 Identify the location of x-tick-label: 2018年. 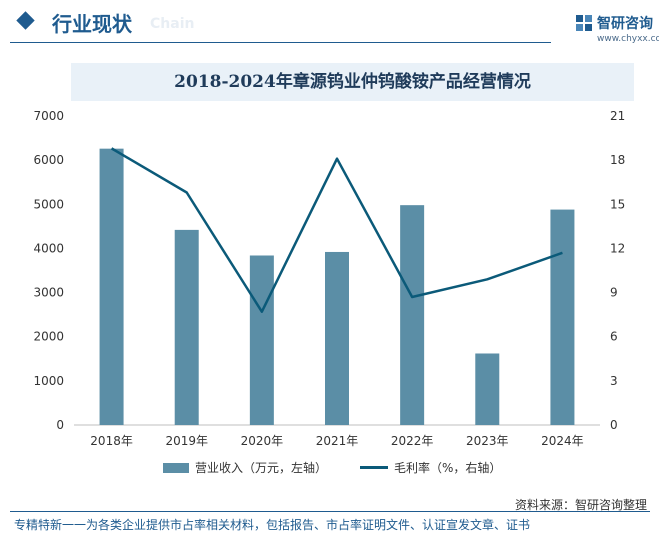
(111, 441).